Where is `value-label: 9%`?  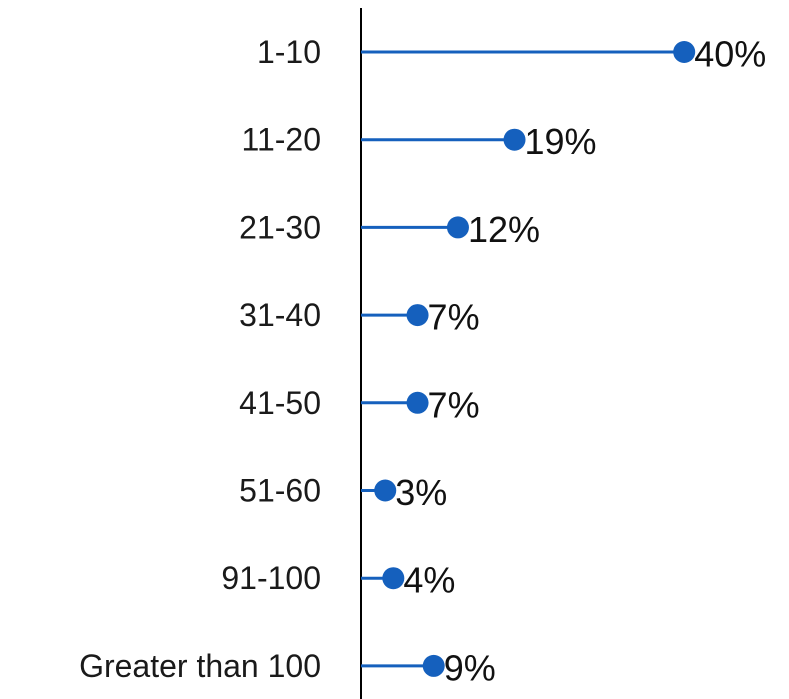 value-label: 9% is located at coordinates (470, 667).